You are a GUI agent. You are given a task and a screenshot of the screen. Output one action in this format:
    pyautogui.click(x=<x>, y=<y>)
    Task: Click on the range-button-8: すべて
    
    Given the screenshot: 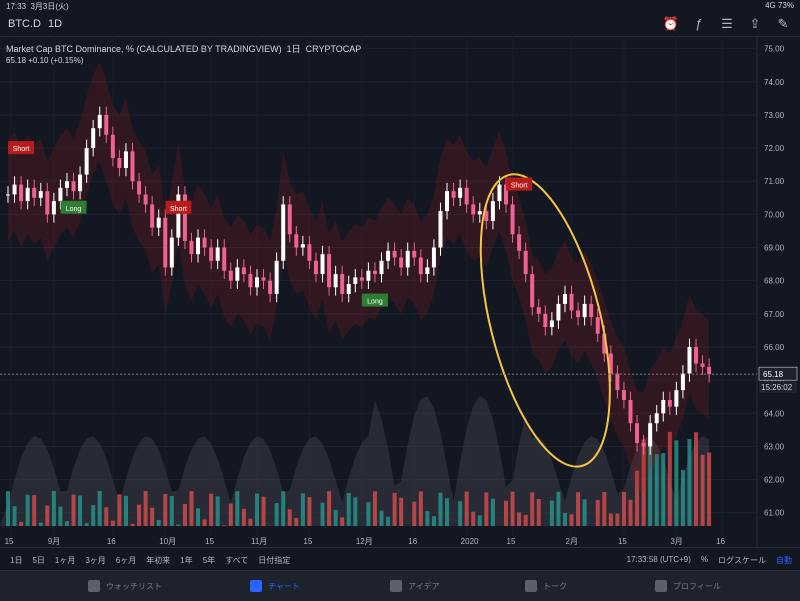 What is the action you would take?
    pyautogui.click(x=236, y=560)
    